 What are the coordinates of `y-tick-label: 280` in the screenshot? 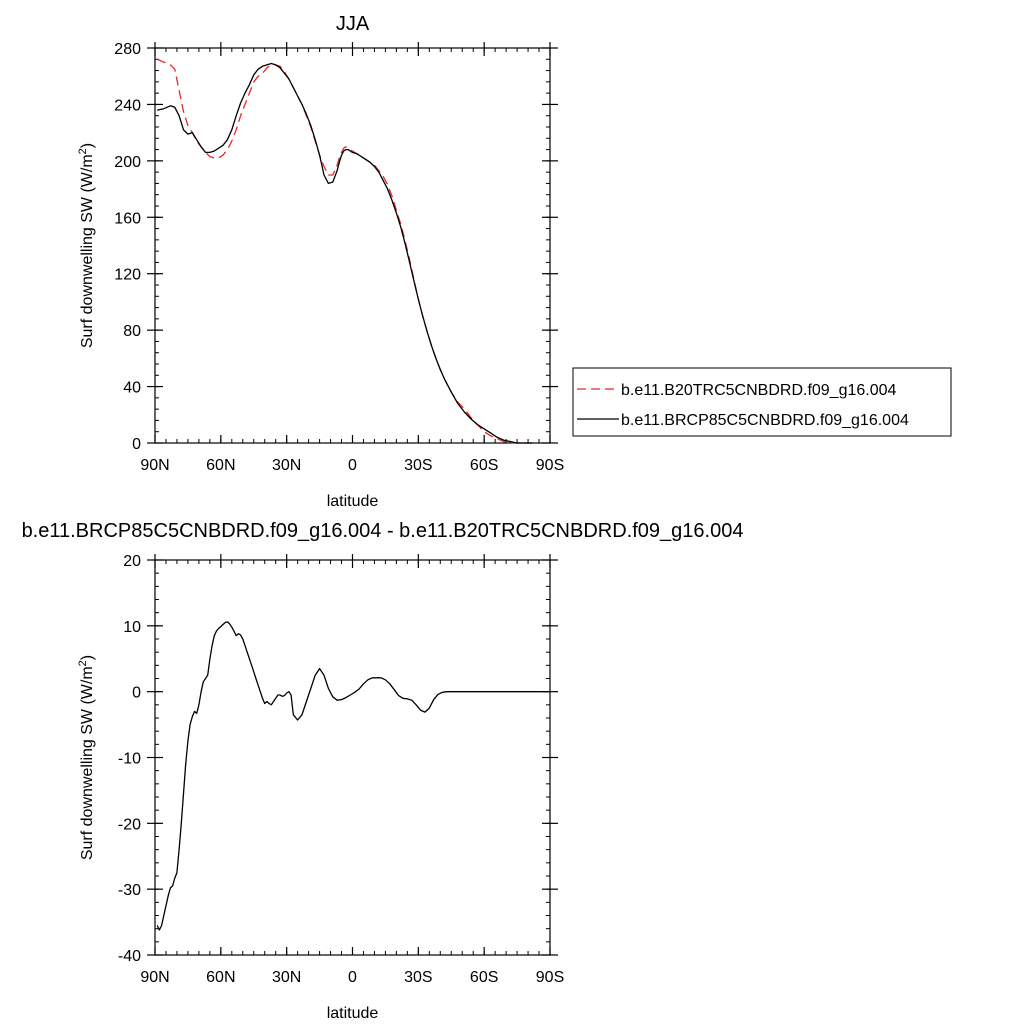 It's located at (127, 49).